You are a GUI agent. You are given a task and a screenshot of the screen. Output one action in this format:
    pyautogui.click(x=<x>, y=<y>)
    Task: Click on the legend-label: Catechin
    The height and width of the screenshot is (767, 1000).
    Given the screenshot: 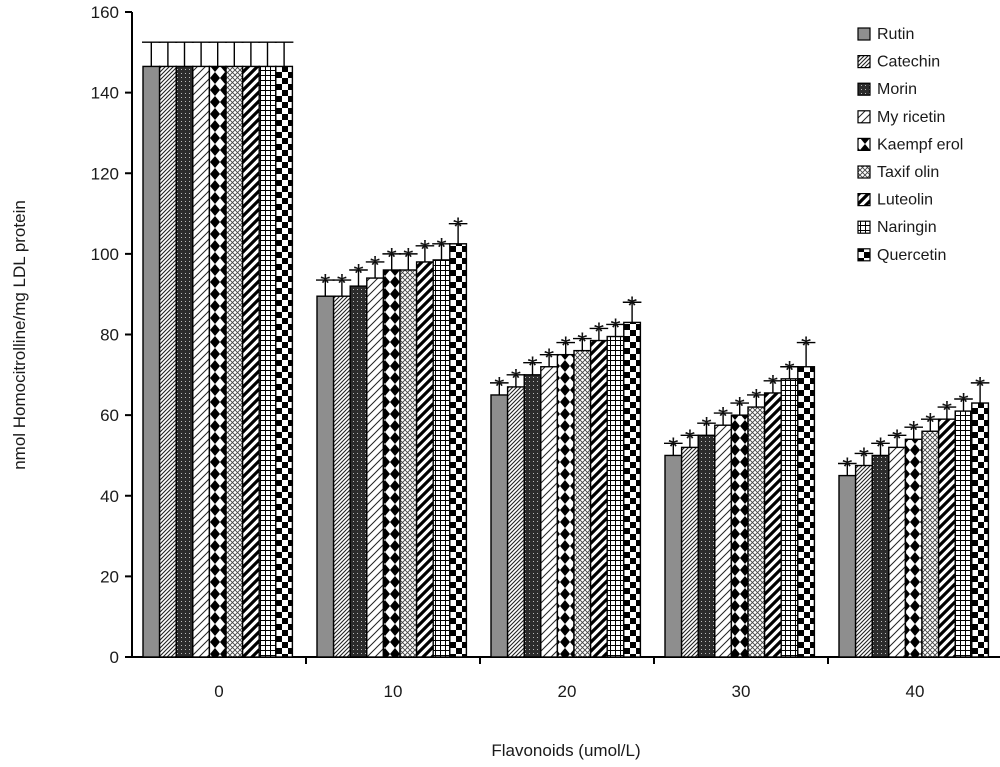 What is the action you would take?
    pyautogui.click(x=908, y=62)
    